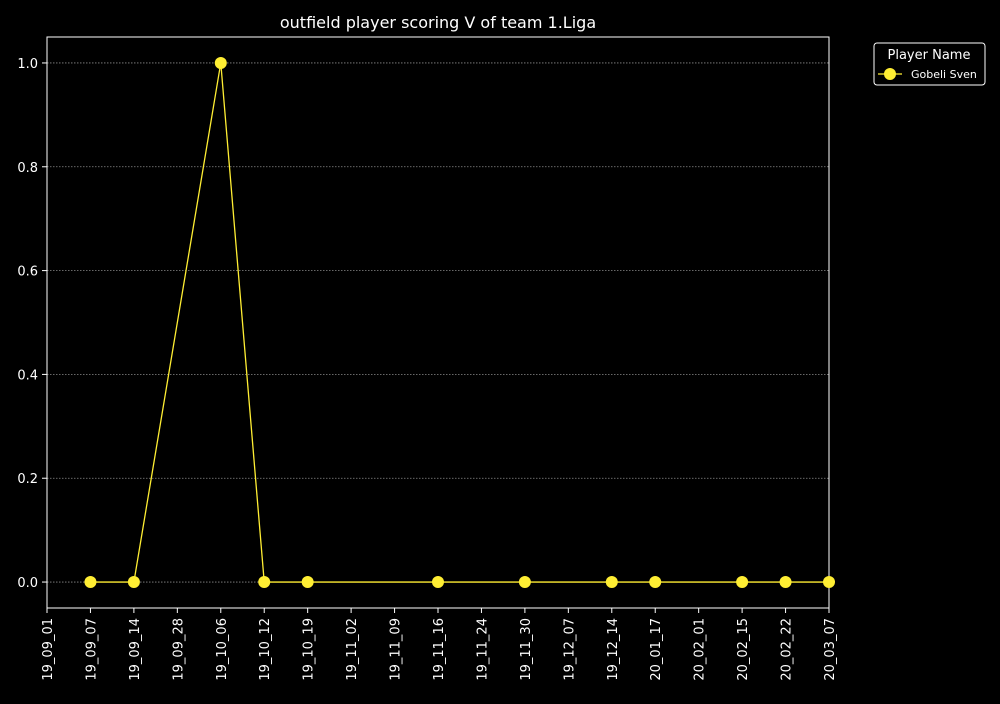  Describe the element at coordinates (700, 649) in the screenshot. I see `x-tick-label: 20_02_01` at that location.